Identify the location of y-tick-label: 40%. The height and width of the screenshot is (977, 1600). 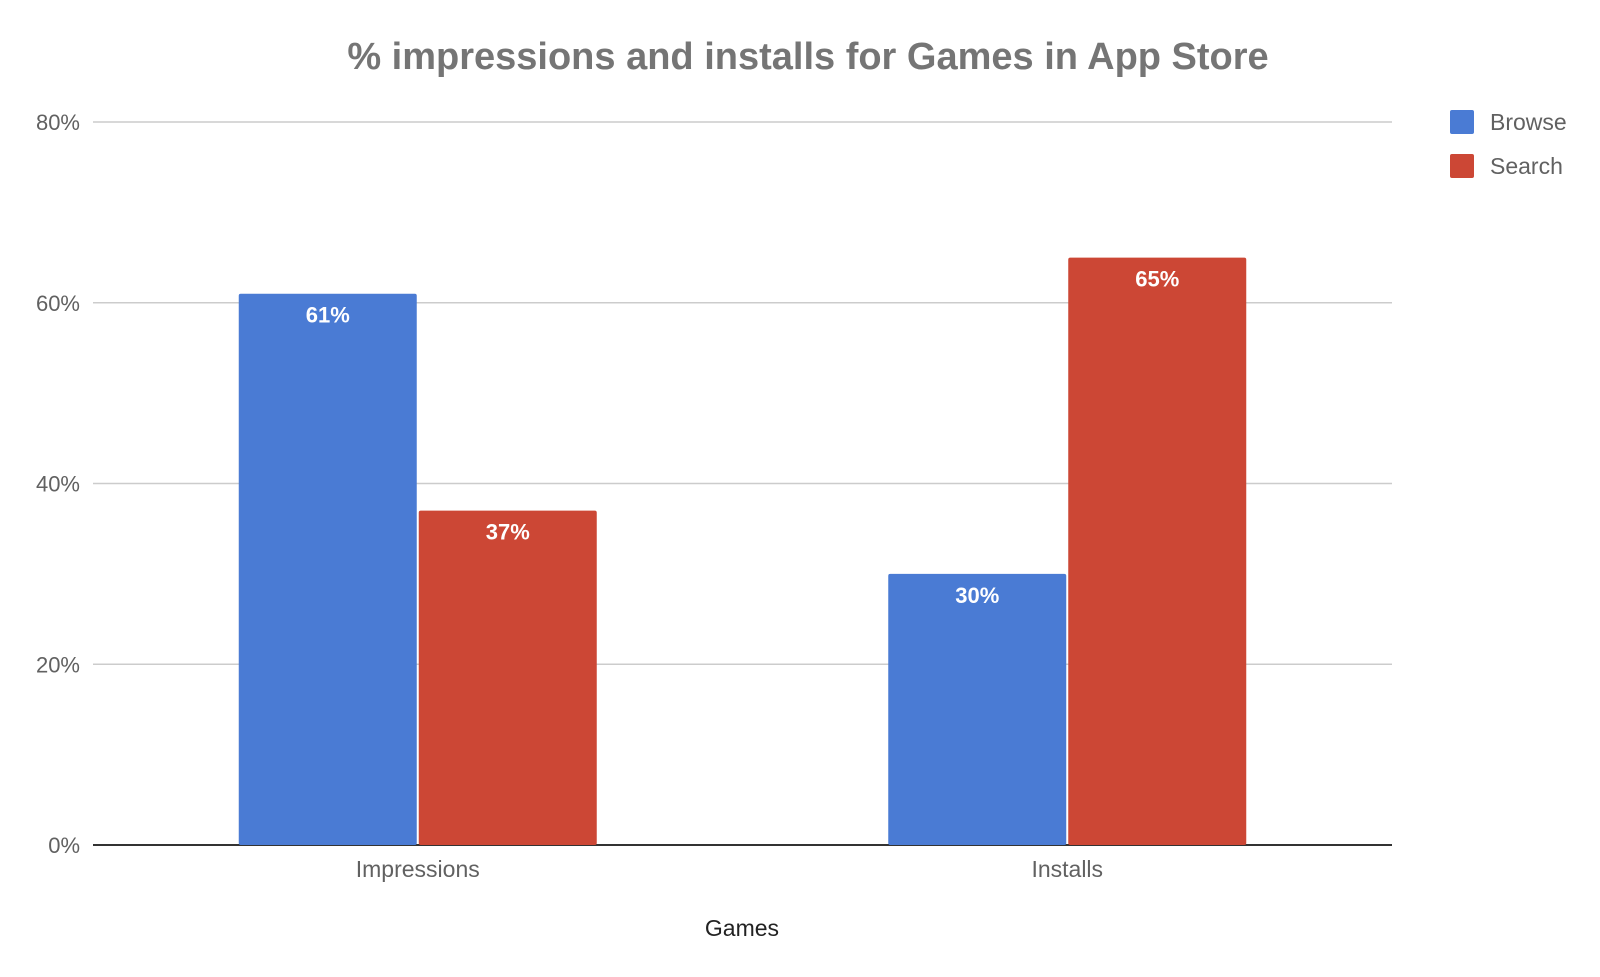
(58, 484).